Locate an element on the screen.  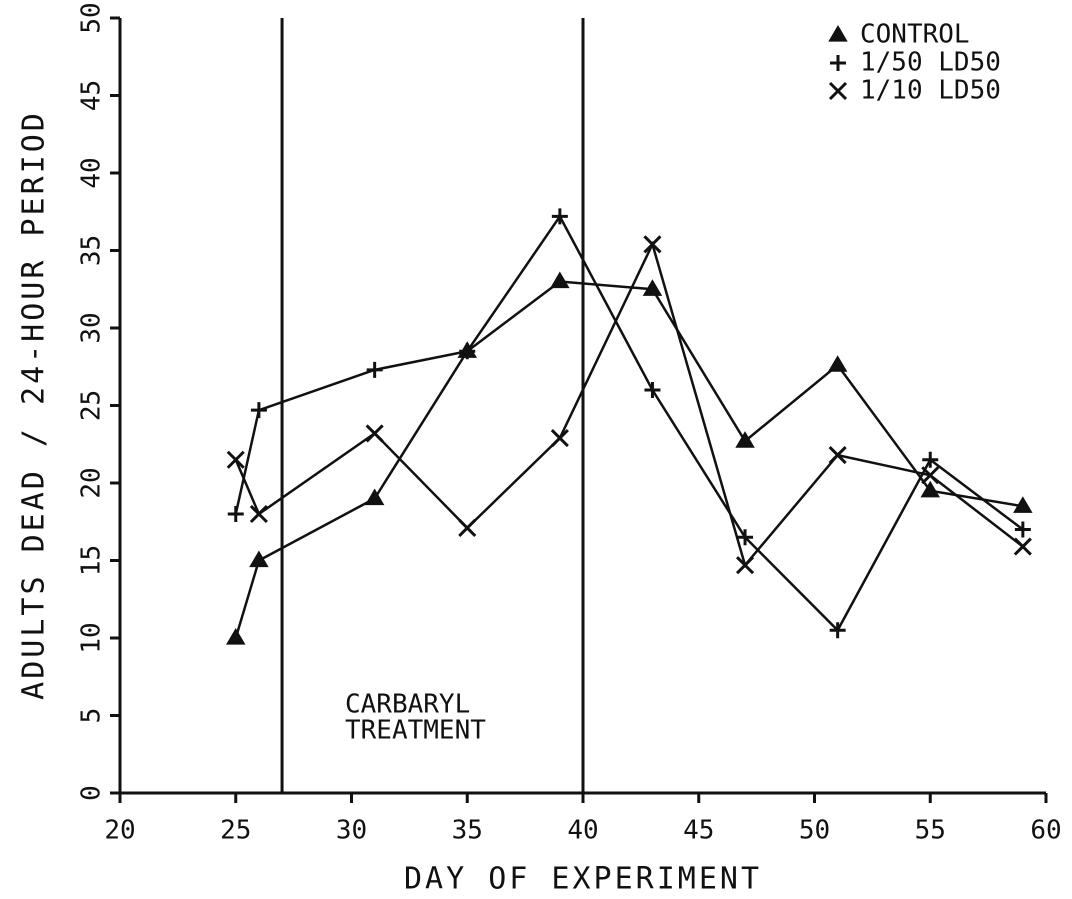
x-tick-label: 35 is located at coordinates (467, 831).